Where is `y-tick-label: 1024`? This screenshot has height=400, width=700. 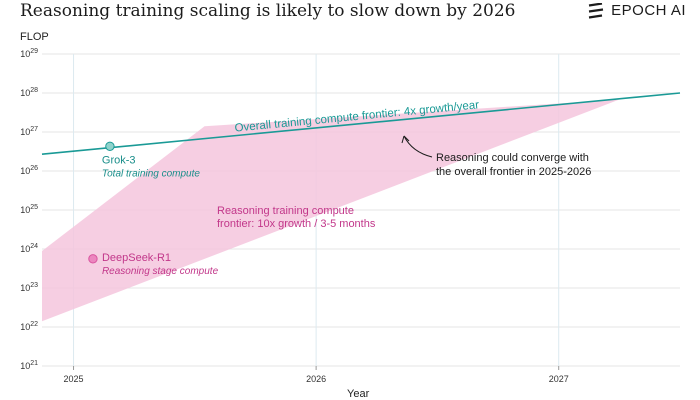 y-tick-label: 1024 is located at coordinates (29, 248).